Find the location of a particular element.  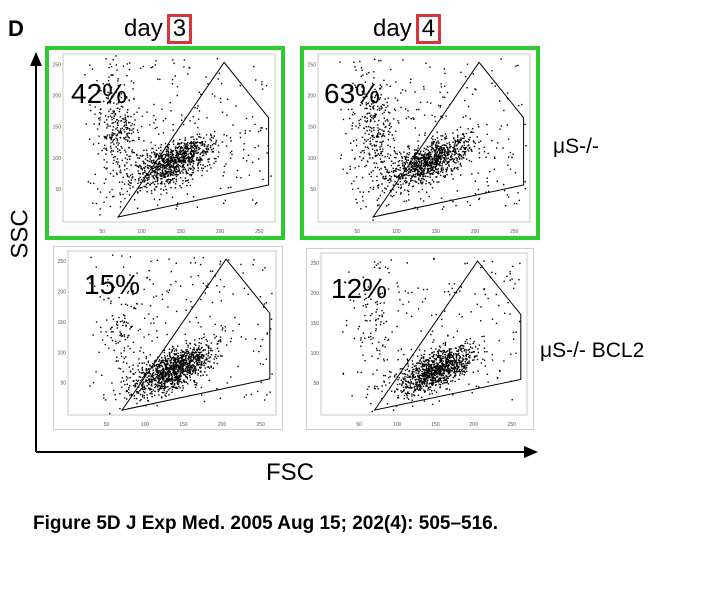

row-label-mus-bcl2: μS-/- BCL2 is located at coordinates (592, 350).